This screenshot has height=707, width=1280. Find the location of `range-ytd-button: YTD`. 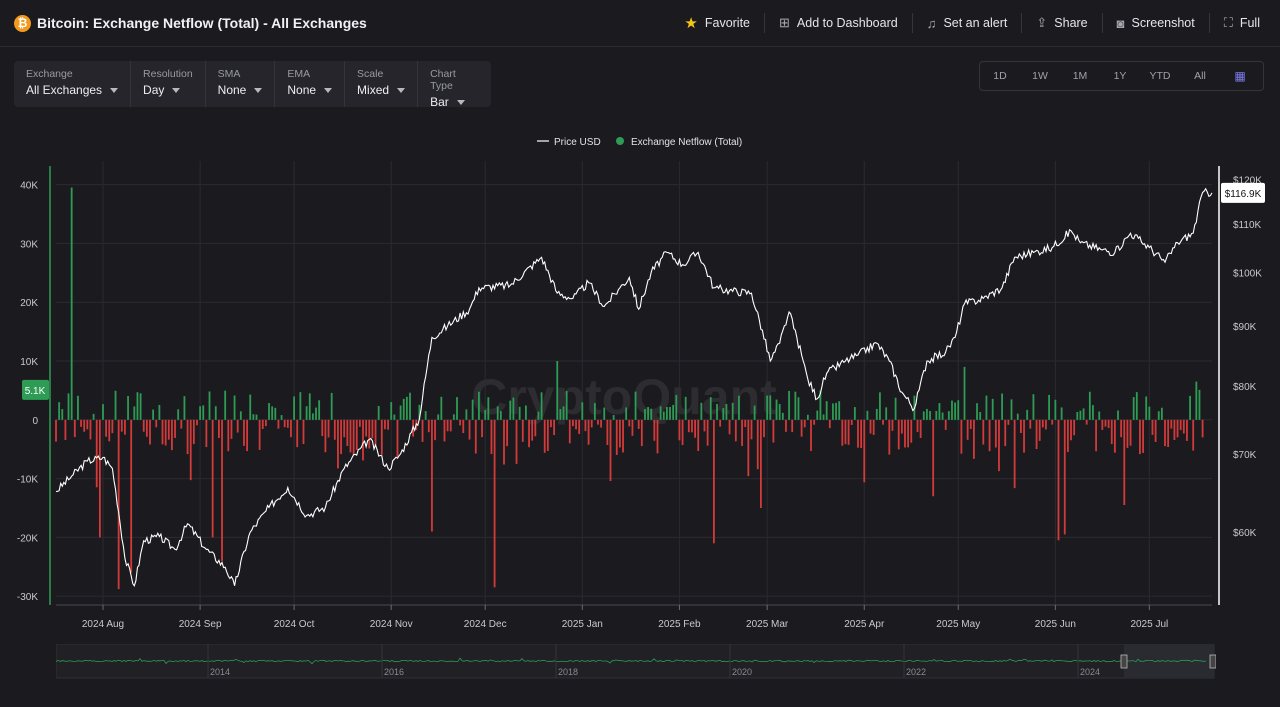

range-ytd-button: YTD is located at coordinates (1160, 76).